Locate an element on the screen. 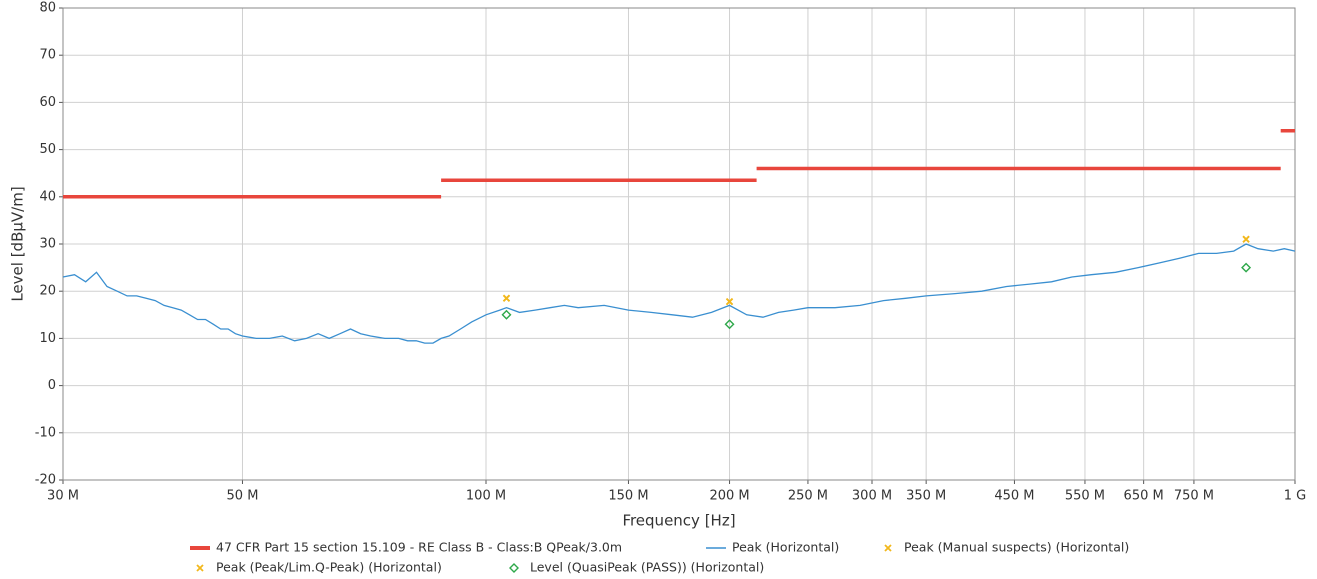 The width and height of the screenshot is (1317, 579). y-tick-label: 30 is located at coordinates (47, 244).